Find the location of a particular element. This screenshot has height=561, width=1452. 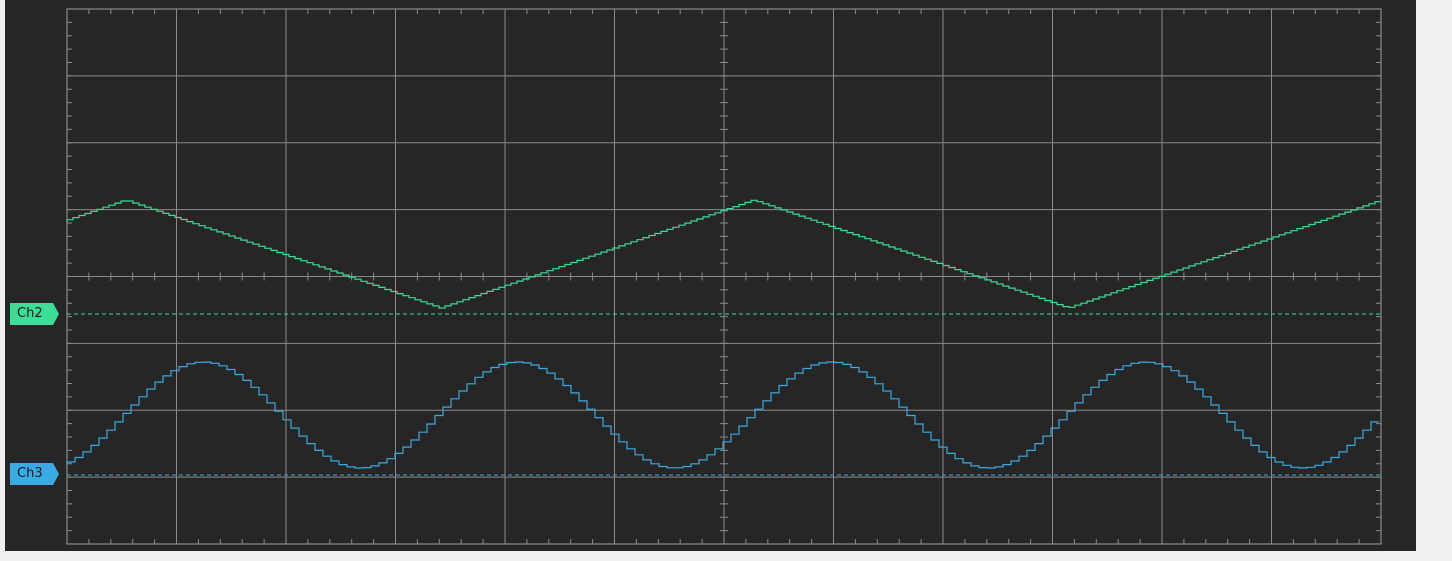

ch3-offset-marker: Ch3 is located at coordinates (34, 474).